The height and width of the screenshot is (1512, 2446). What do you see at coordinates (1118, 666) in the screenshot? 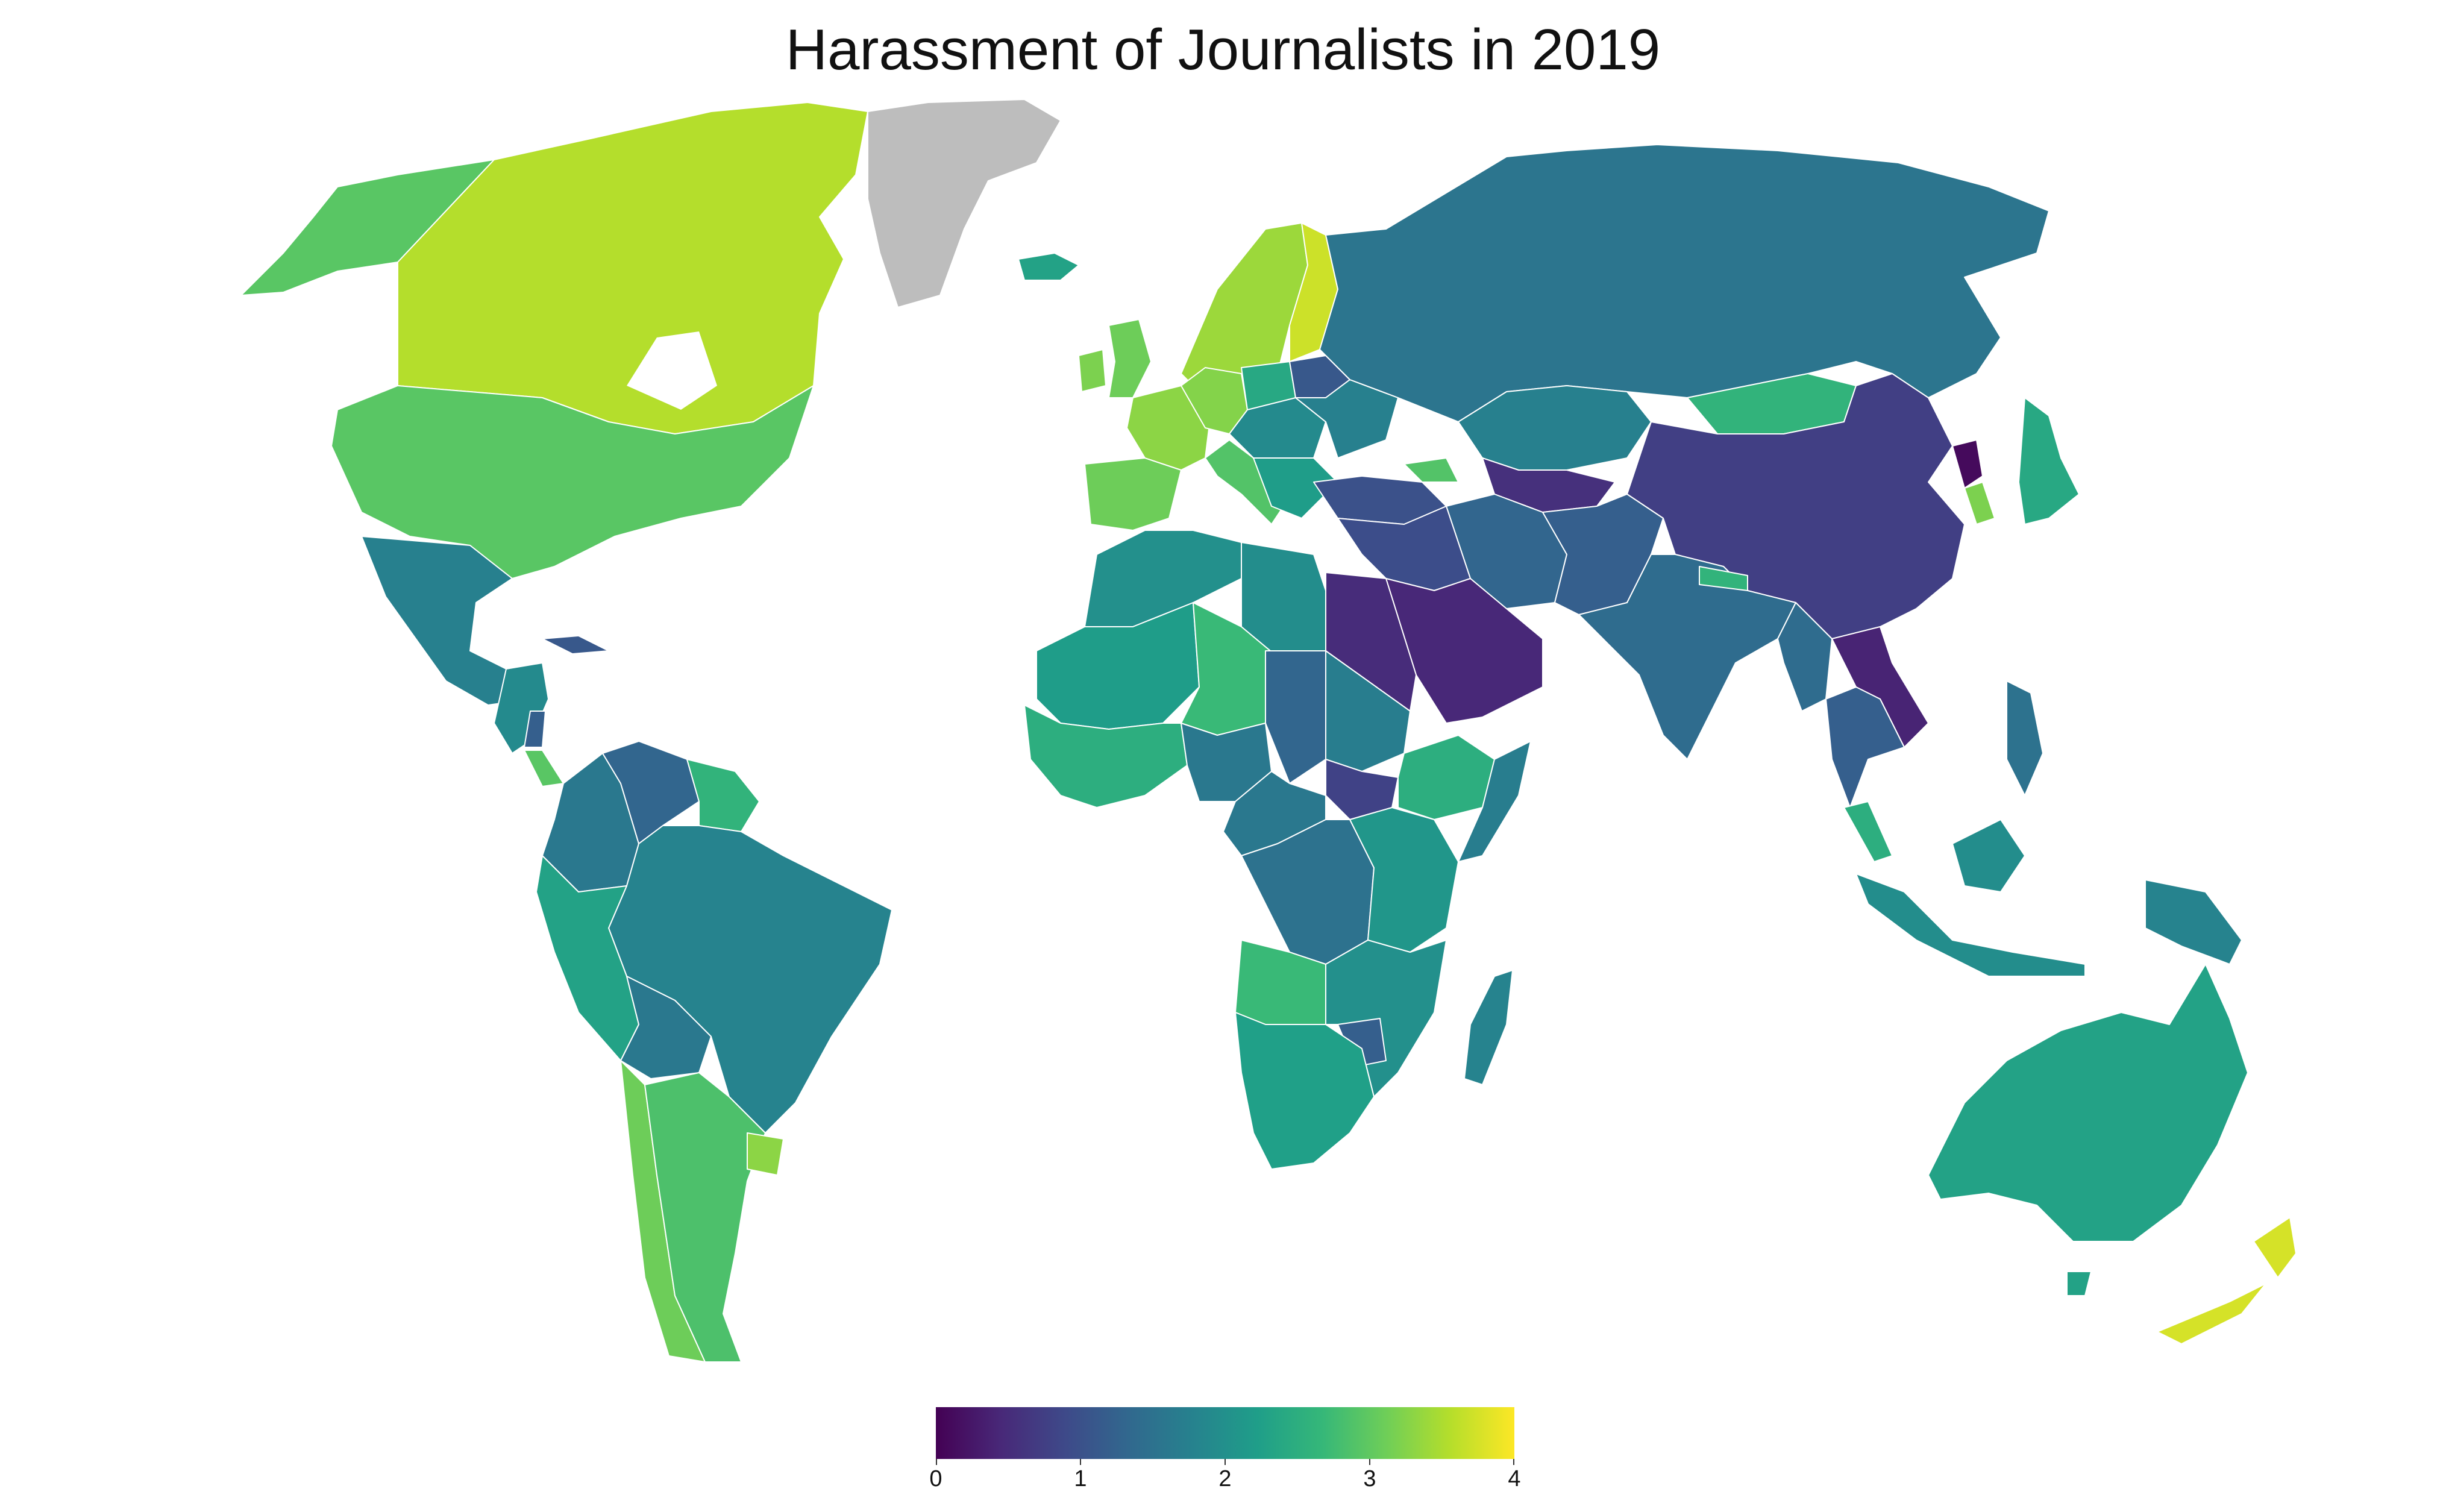
I see `region-mauritania-mali` at bounding box center [1118, 666].